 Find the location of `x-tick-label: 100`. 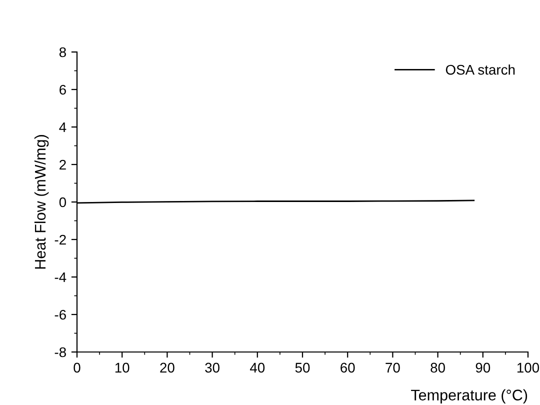

x-tick-label: 100 is located at coordinates (528, 367).